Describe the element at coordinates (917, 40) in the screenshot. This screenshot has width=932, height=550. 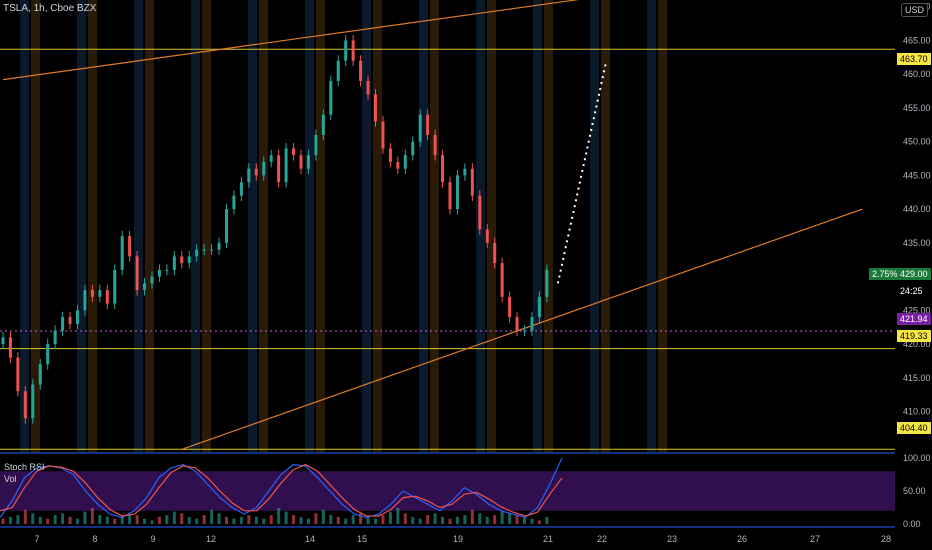
I see `y-tick-label: 465.00` at that location.